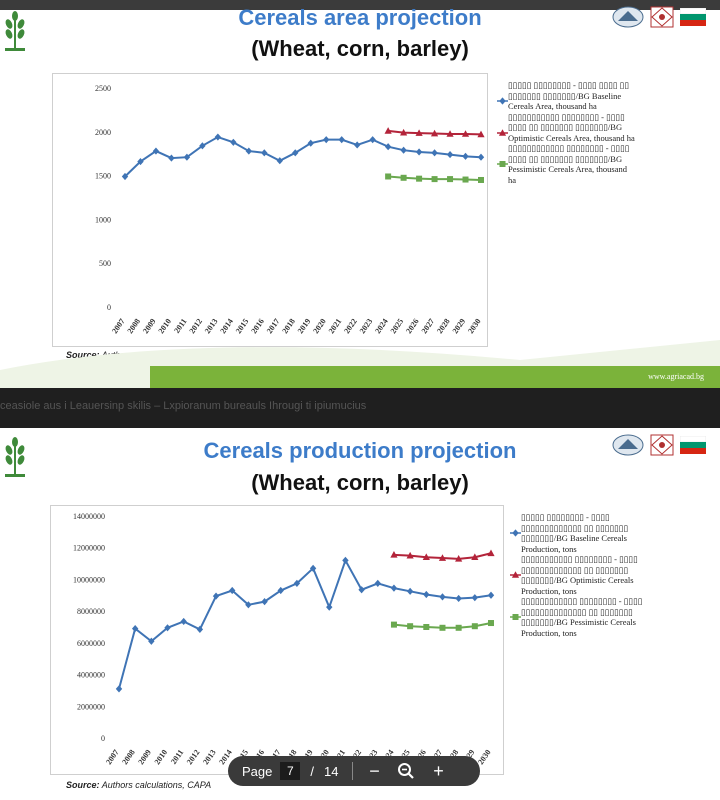 The image size is (720, 800). What do you see at coordinates (128, 757) in the screenshot?
I see `x-tick-label: 2008` at bounding box center [128, 757].